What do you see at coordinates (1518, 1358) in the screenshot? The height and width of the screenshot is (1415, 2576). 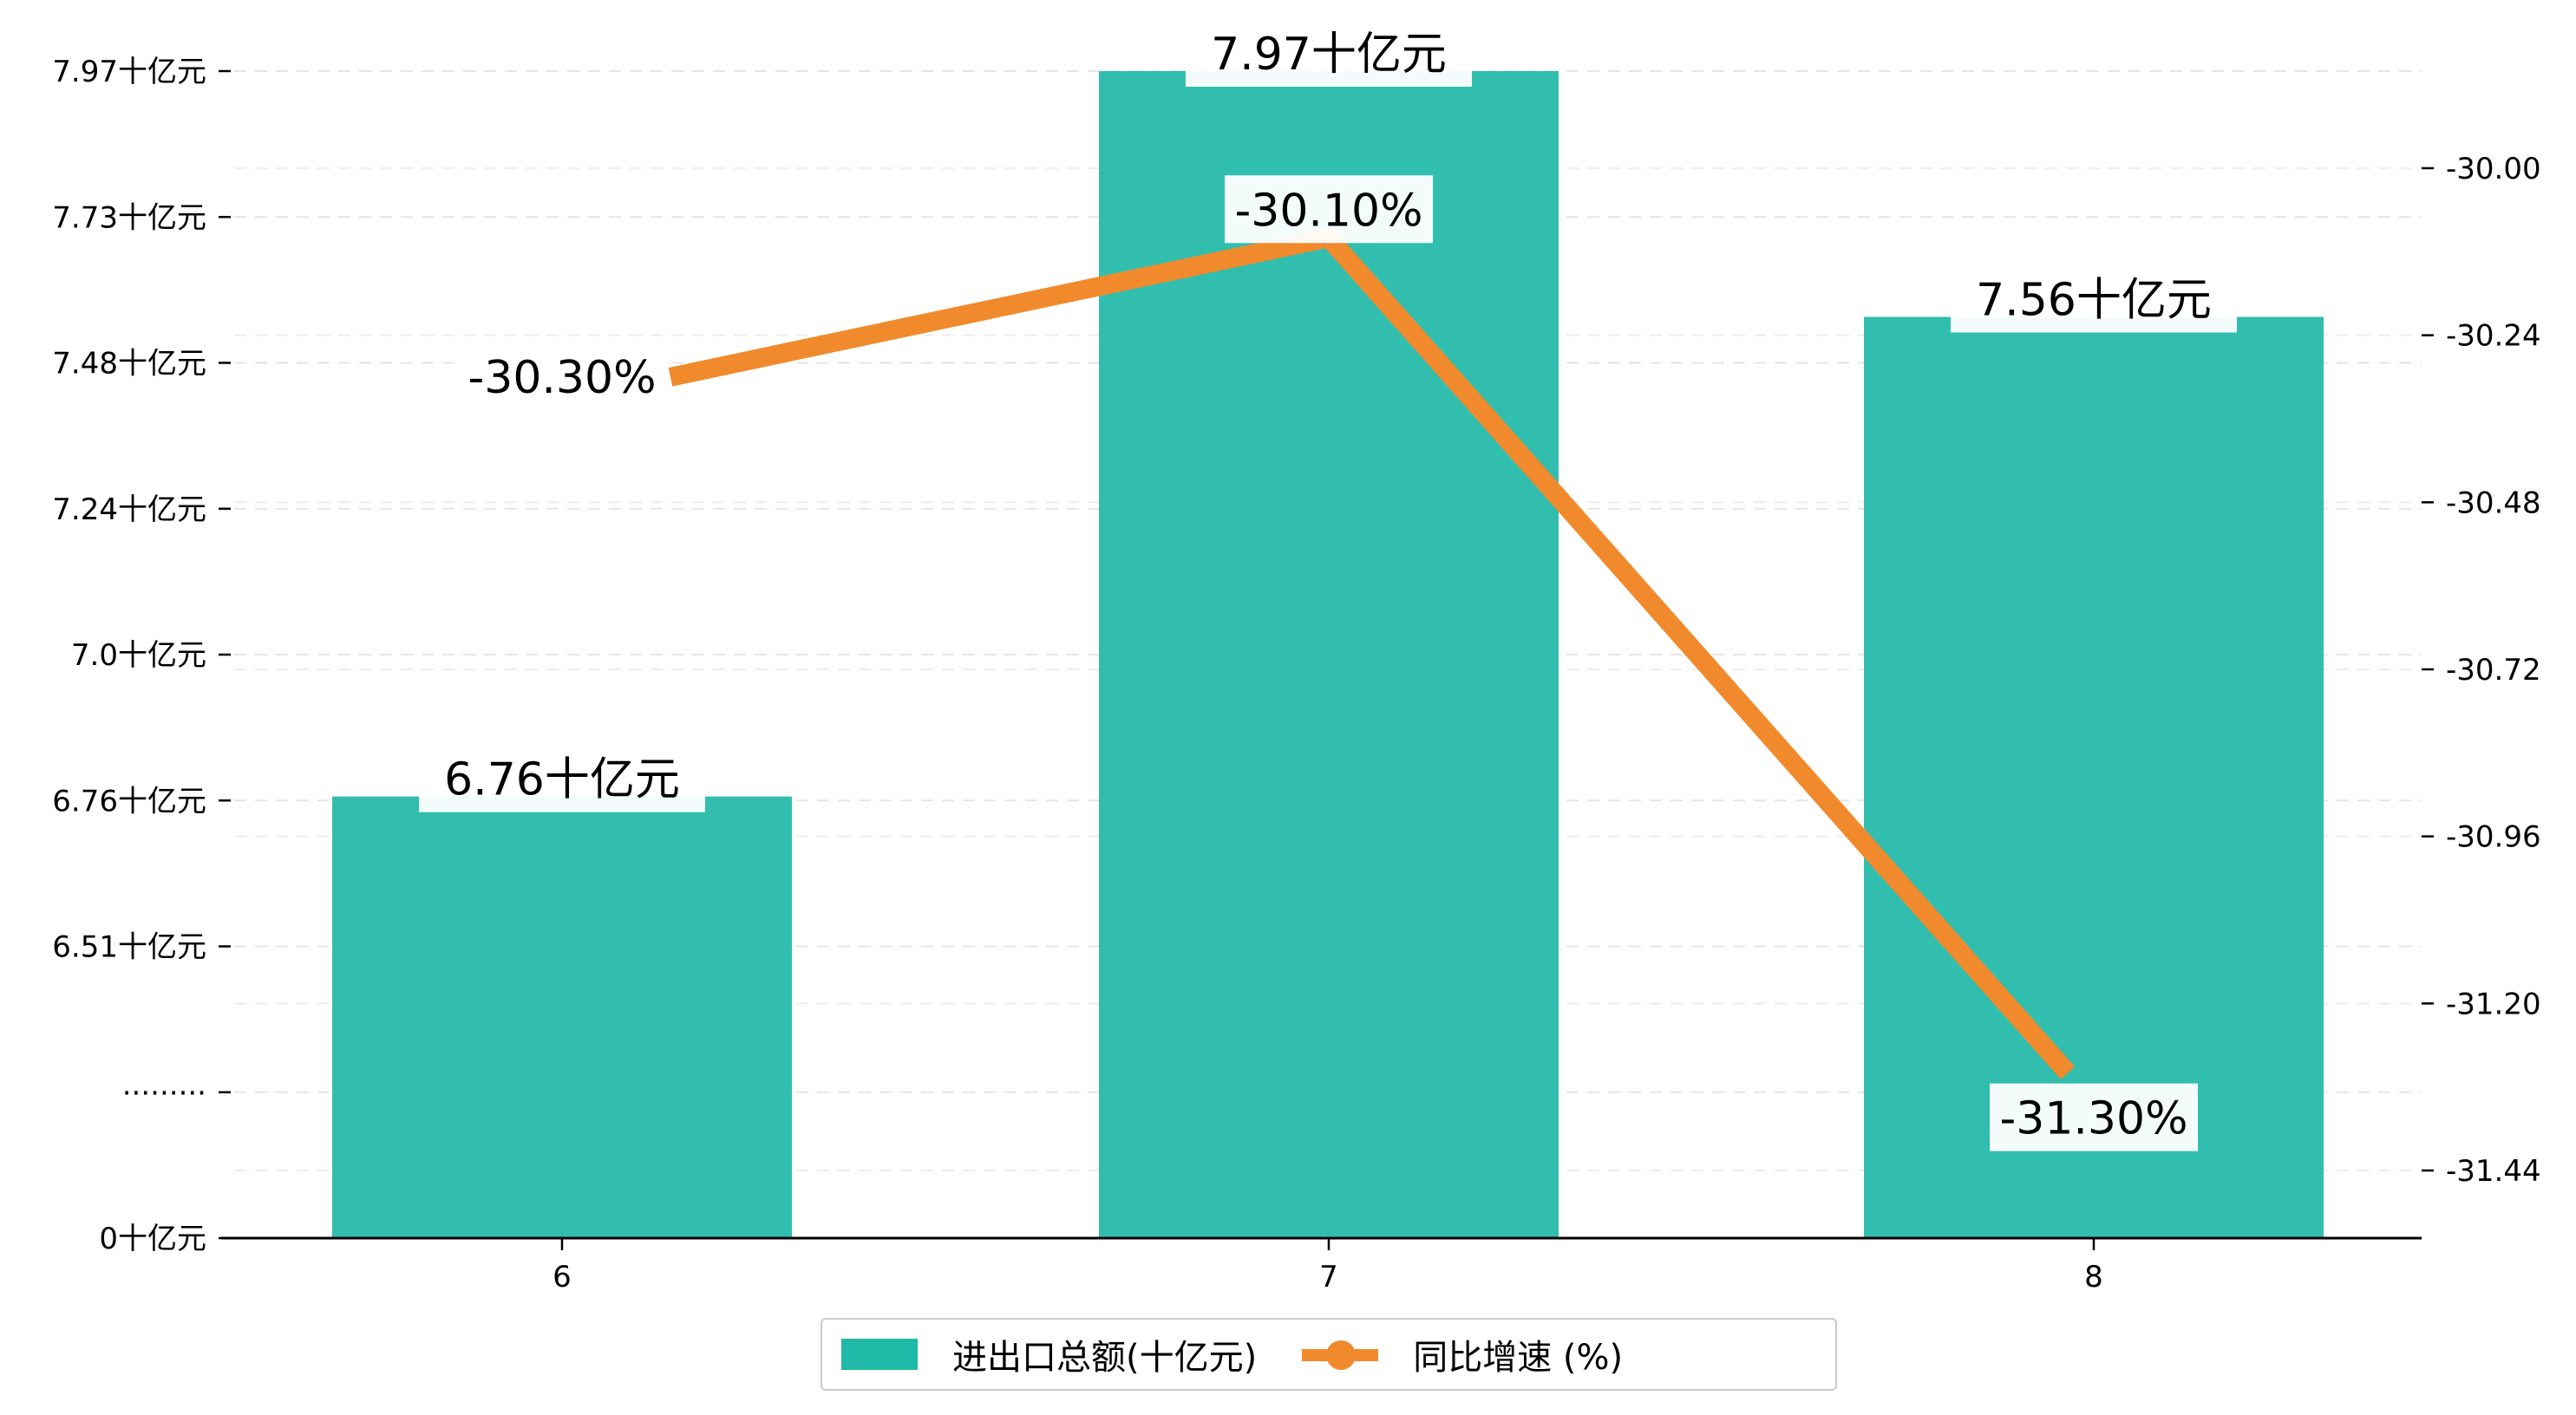 I see `legend-line-label: 同比增速 (%)` at bounding box center [1518, 1358].